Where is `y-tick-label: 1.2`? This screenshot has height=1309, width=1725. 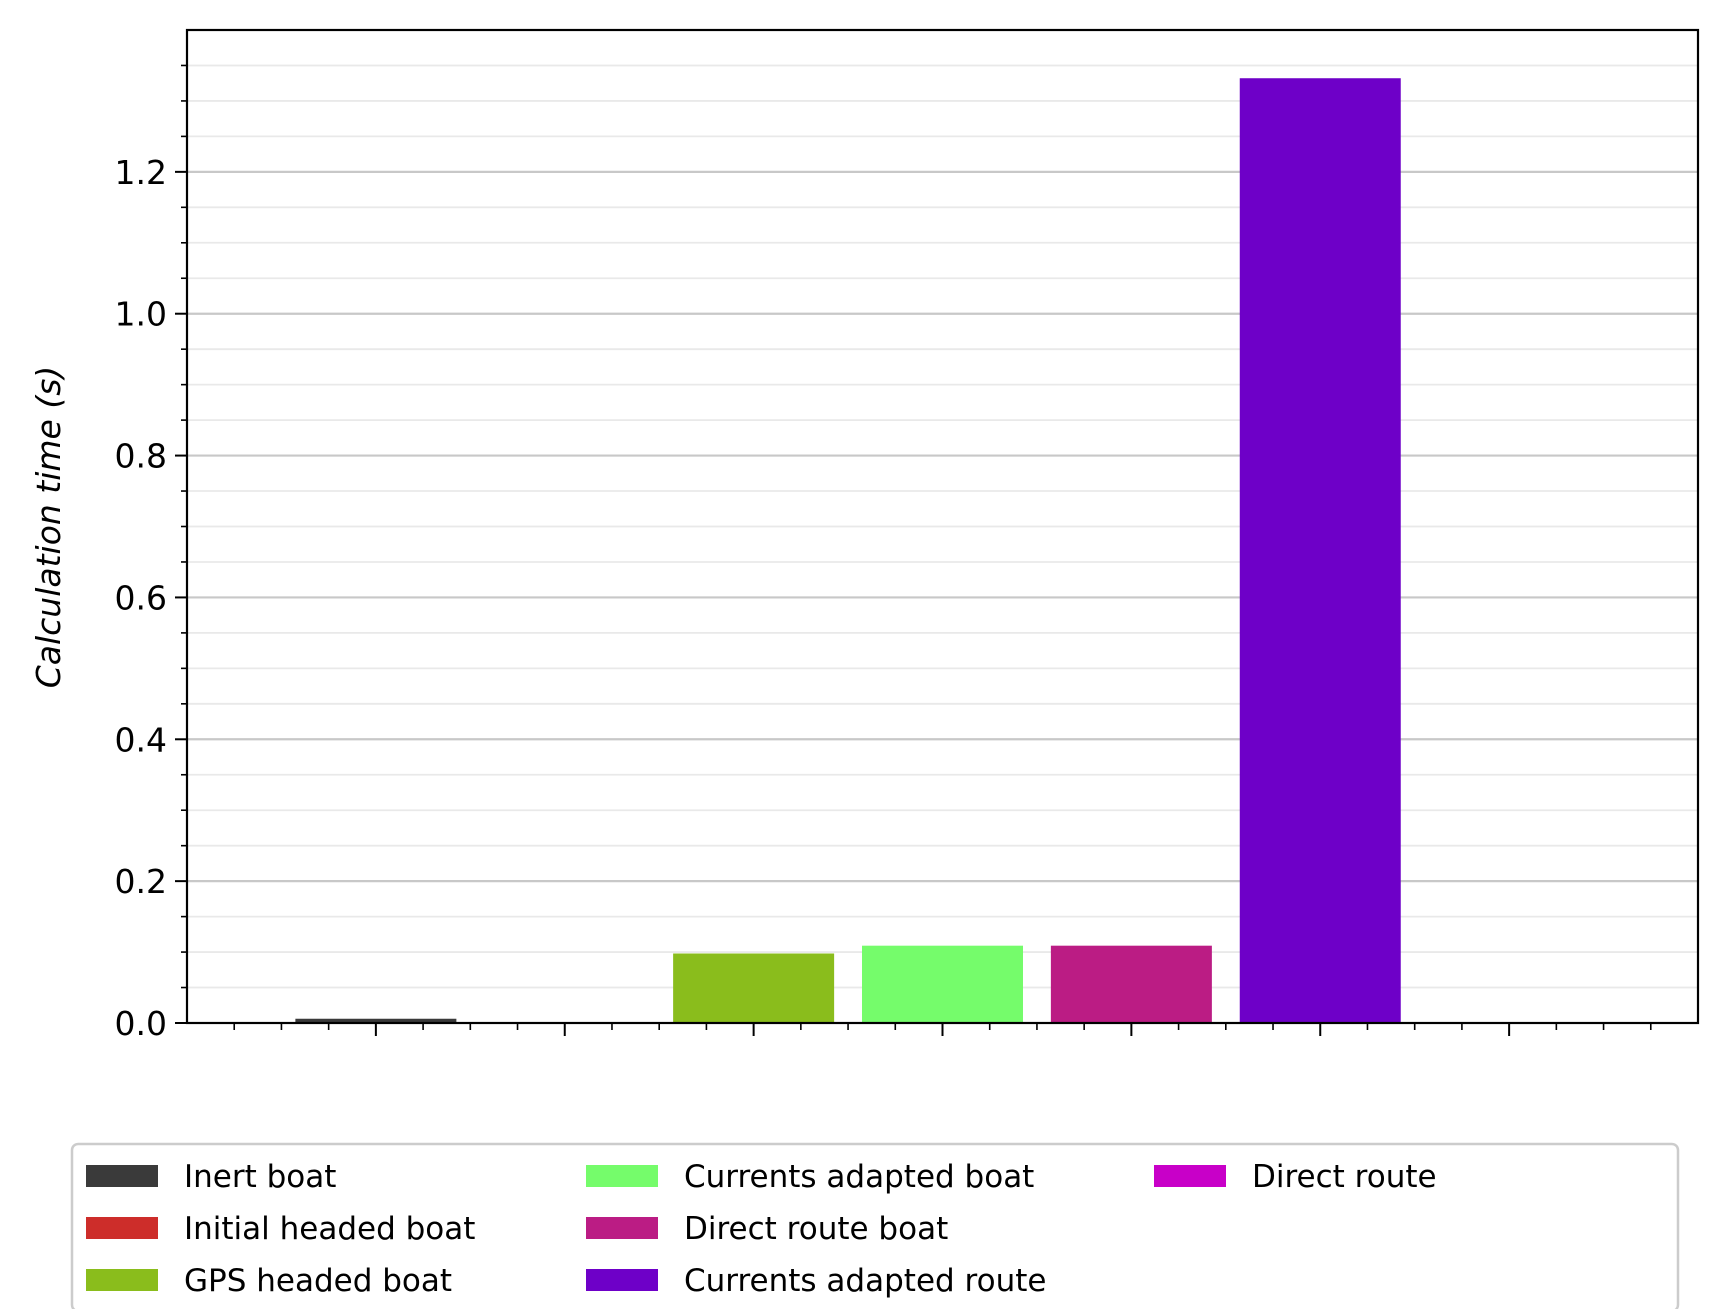 y-tick-label: 1.2 is located at coordinates (141, 172).